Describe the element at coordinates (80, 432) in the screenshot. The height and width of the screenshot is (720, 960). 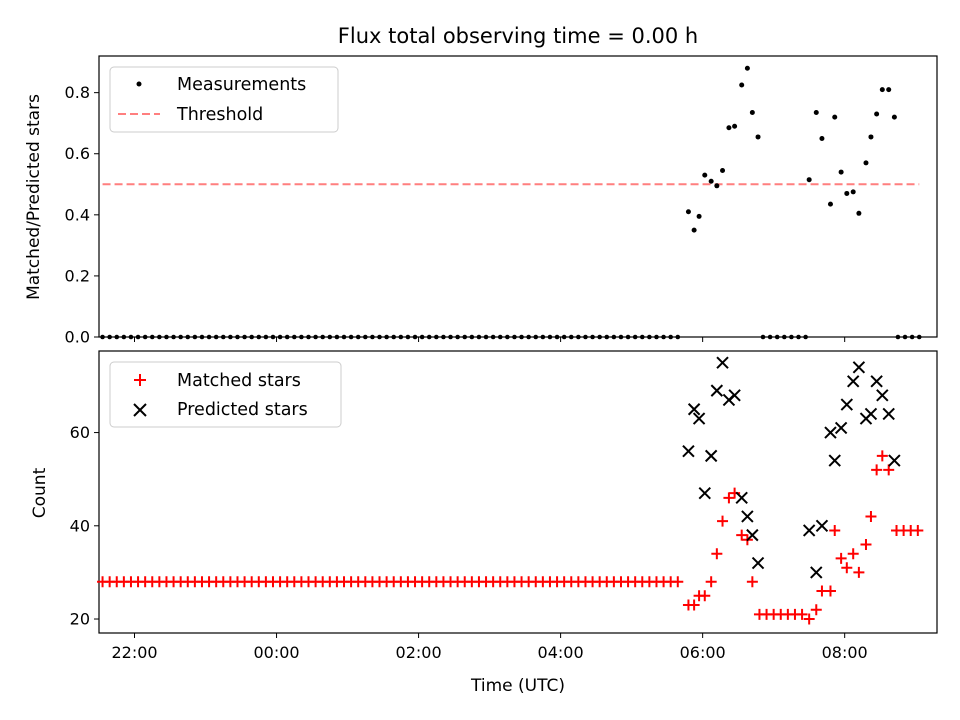
I see `y-tick-label: 60` at that location.